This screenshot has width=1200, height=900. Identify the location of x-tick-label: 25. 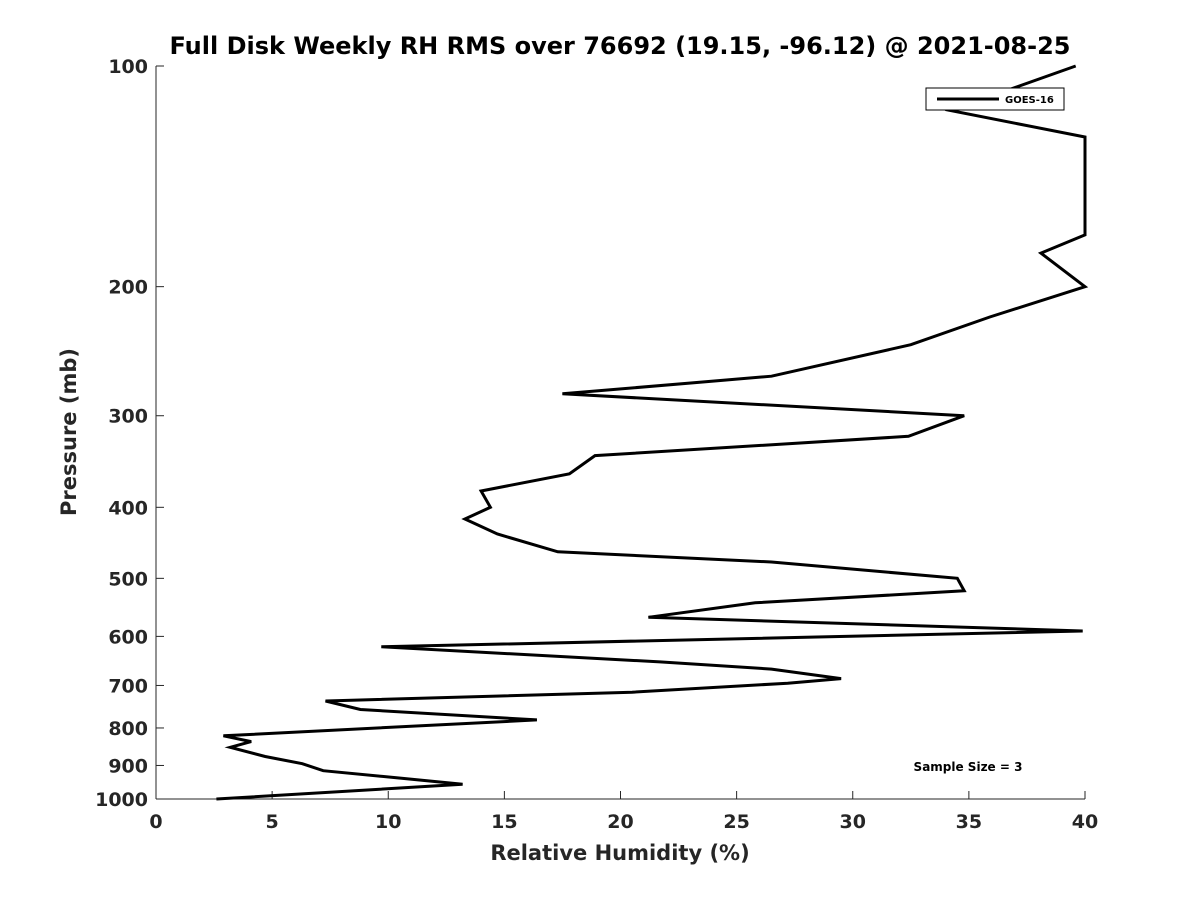
(736, 822).